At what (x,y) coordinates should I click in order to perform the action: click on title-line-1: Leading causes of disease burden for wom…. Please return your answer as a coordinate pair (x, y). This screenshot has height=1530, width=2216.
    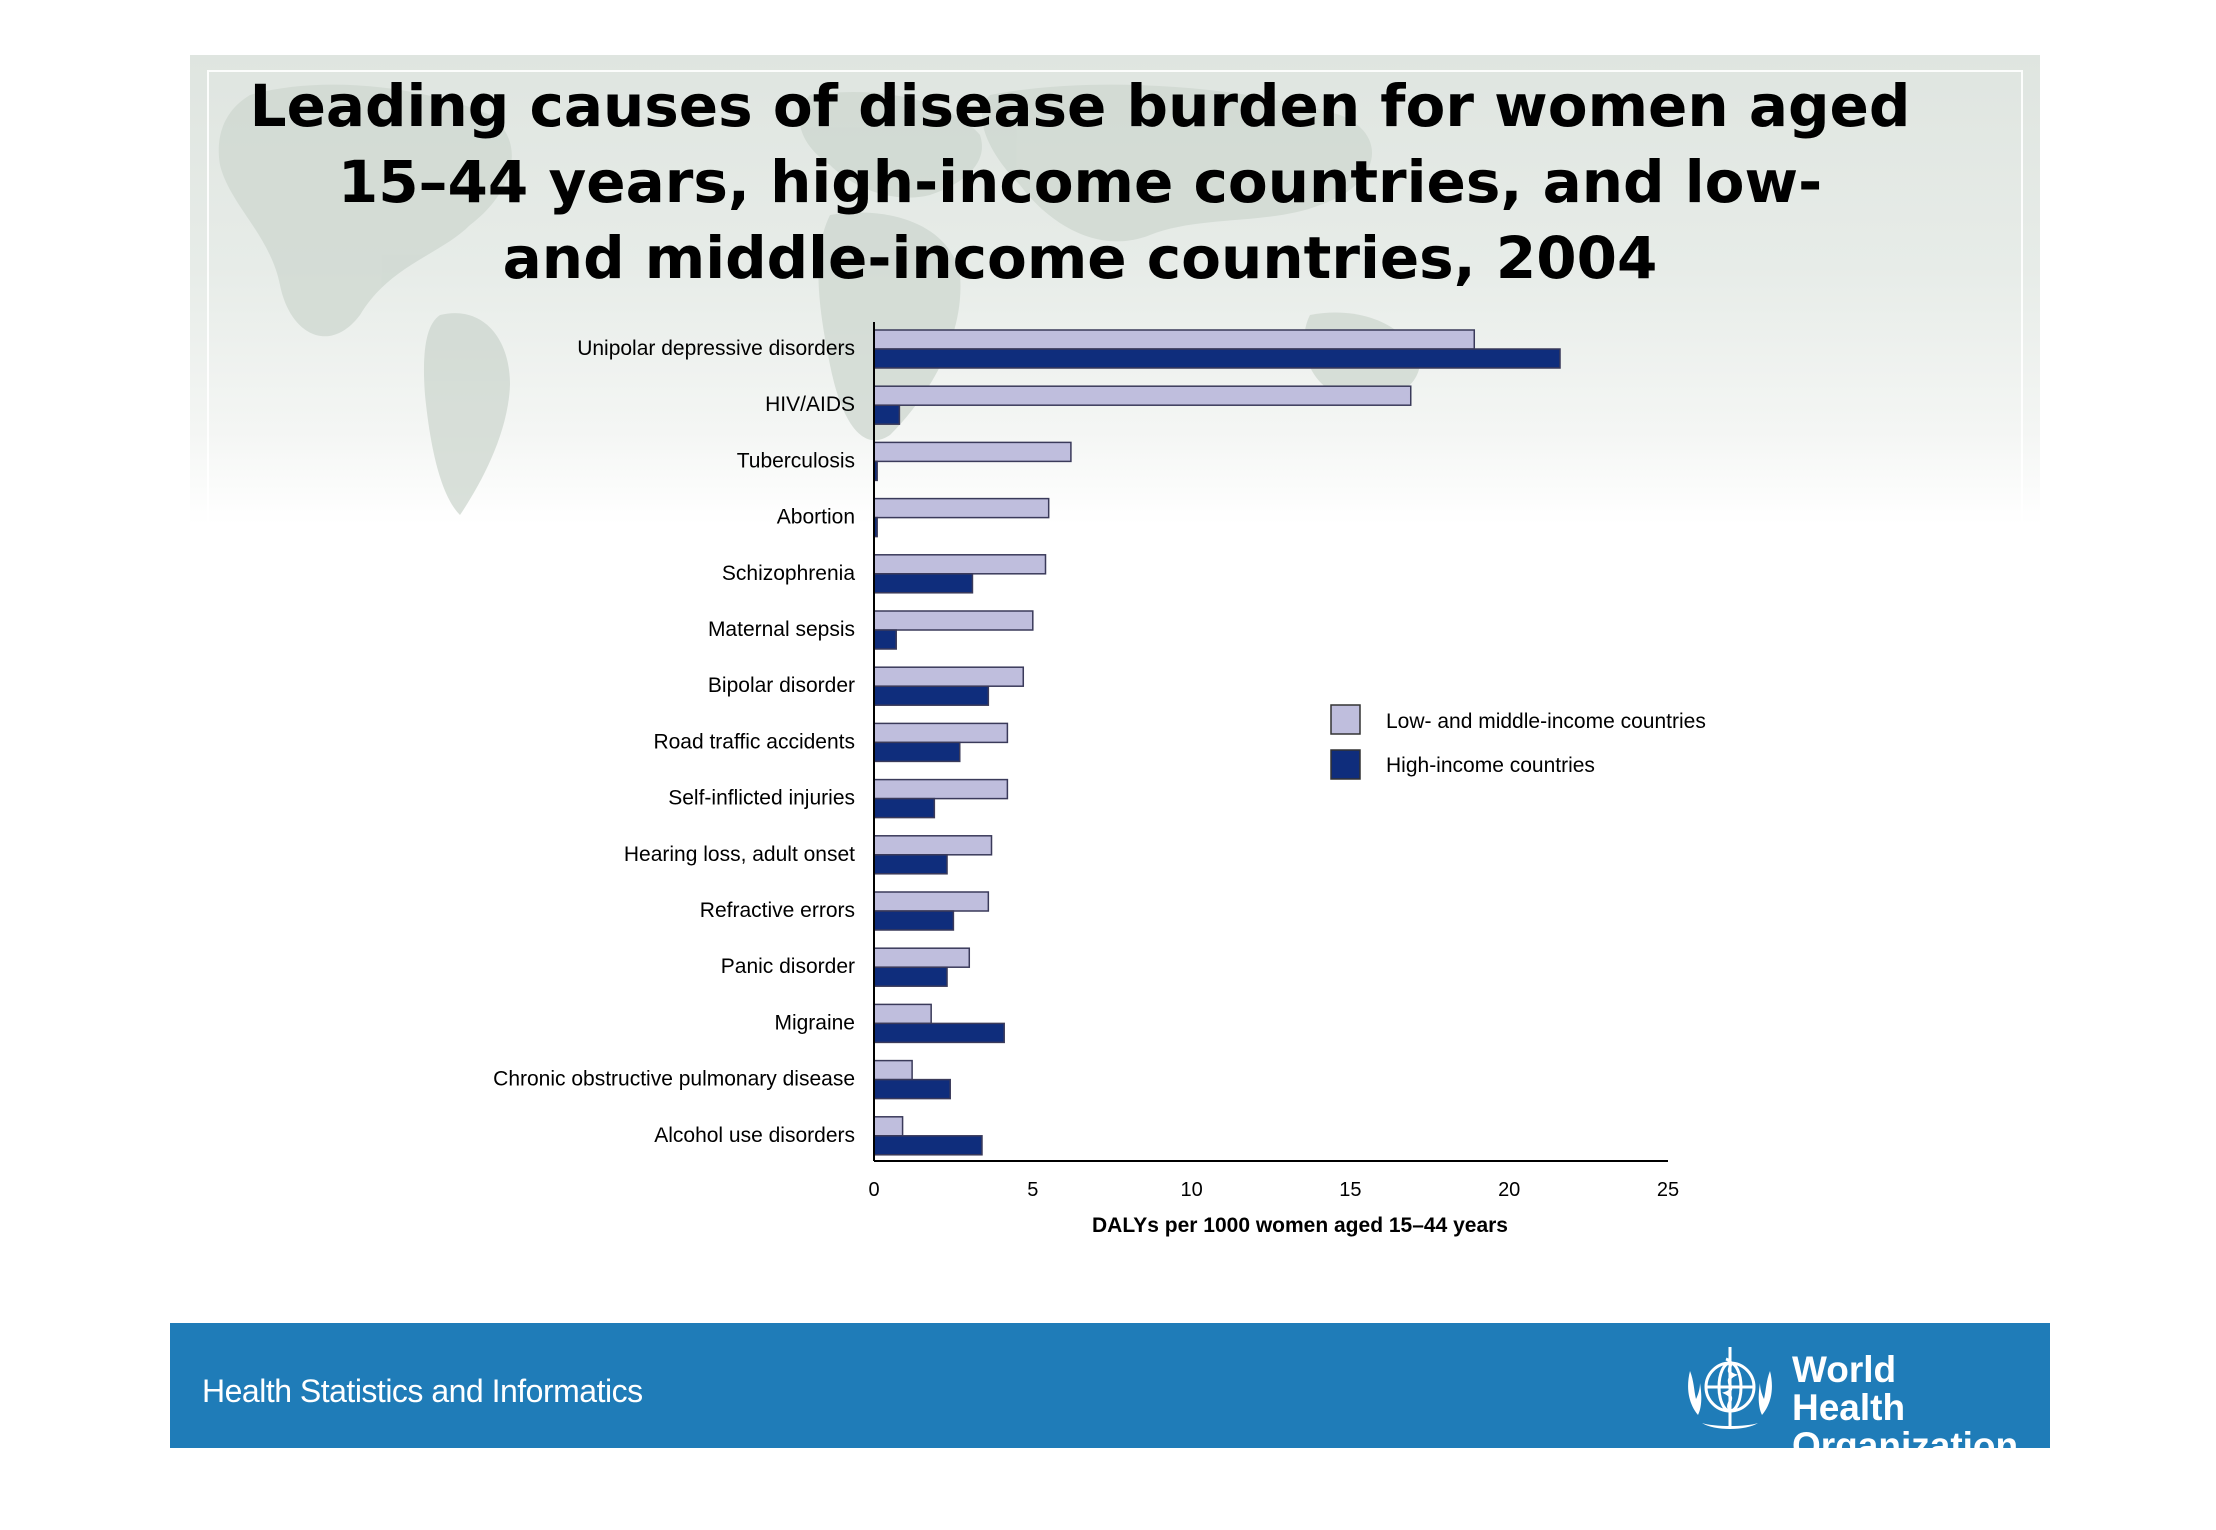
    Looking at the image, I should click on (1080, 106).